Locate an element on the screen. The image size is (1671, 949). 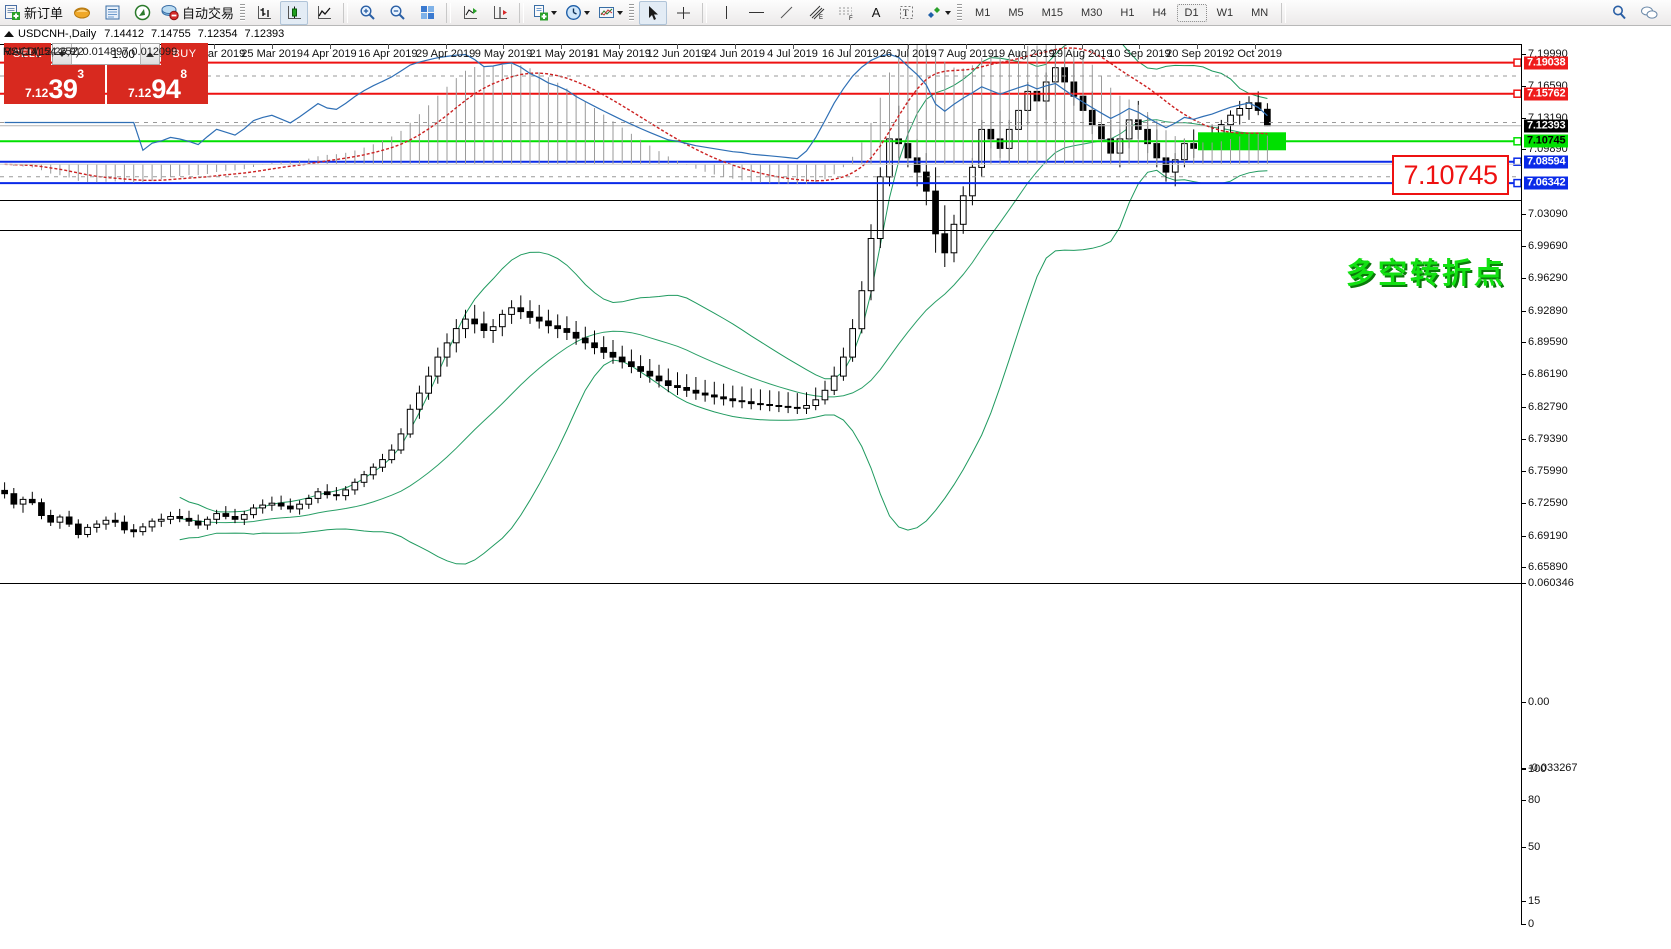
timeframe-m5: M5 is located at coordinates (1016, 12).